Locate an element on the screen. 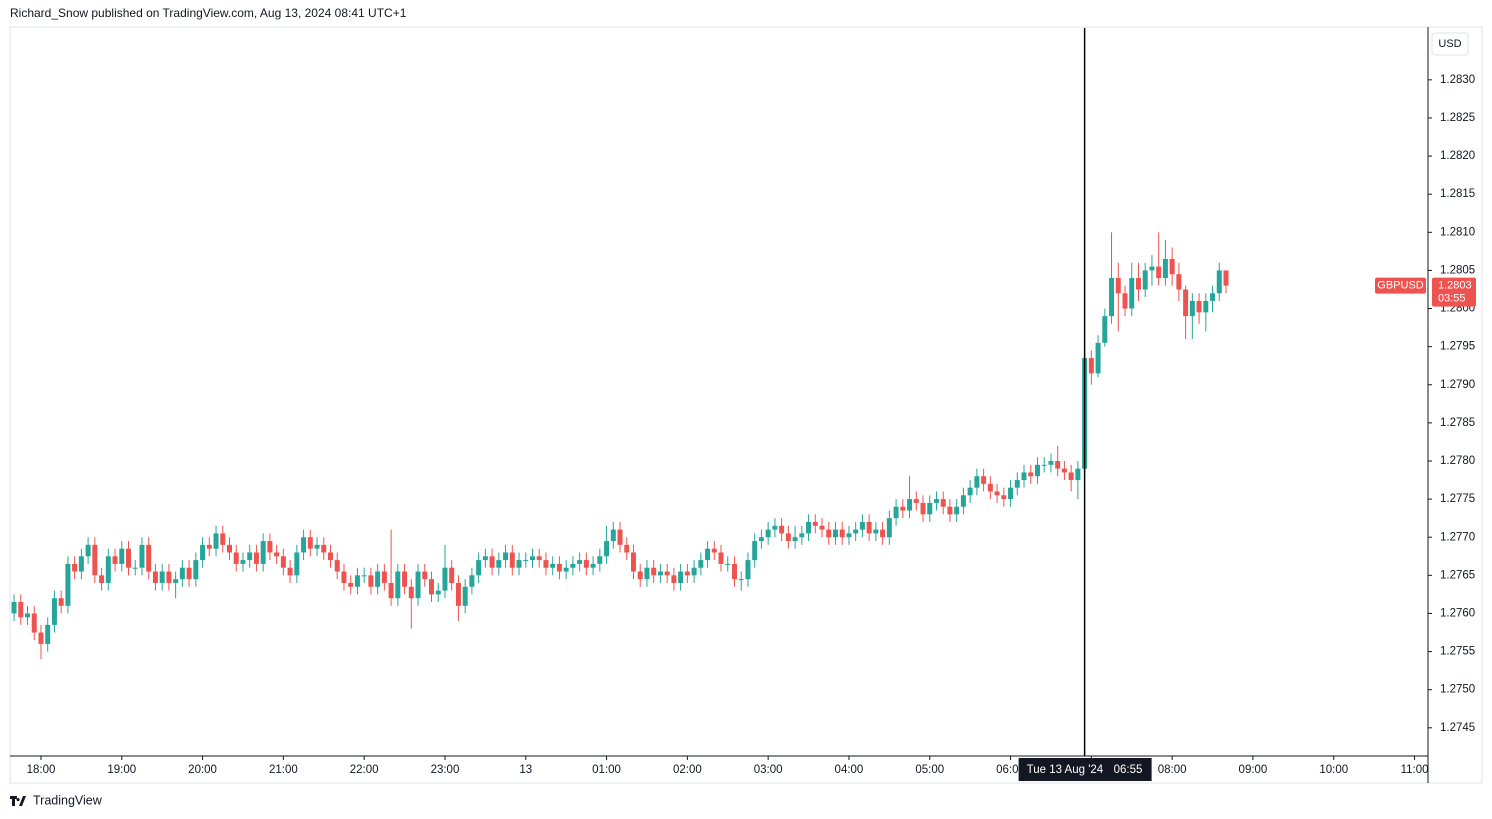 The image size is (1492, 819). x-tick-label: 21:00 is located at coordinates (283, 770).